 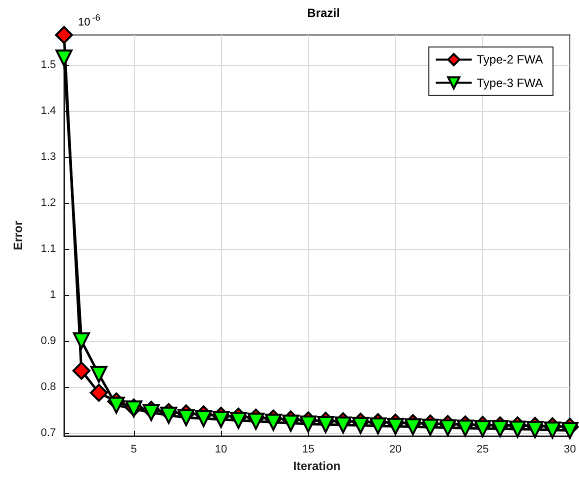 I want to click on y-tick-label: 1.4, so click(x=48, y=110).